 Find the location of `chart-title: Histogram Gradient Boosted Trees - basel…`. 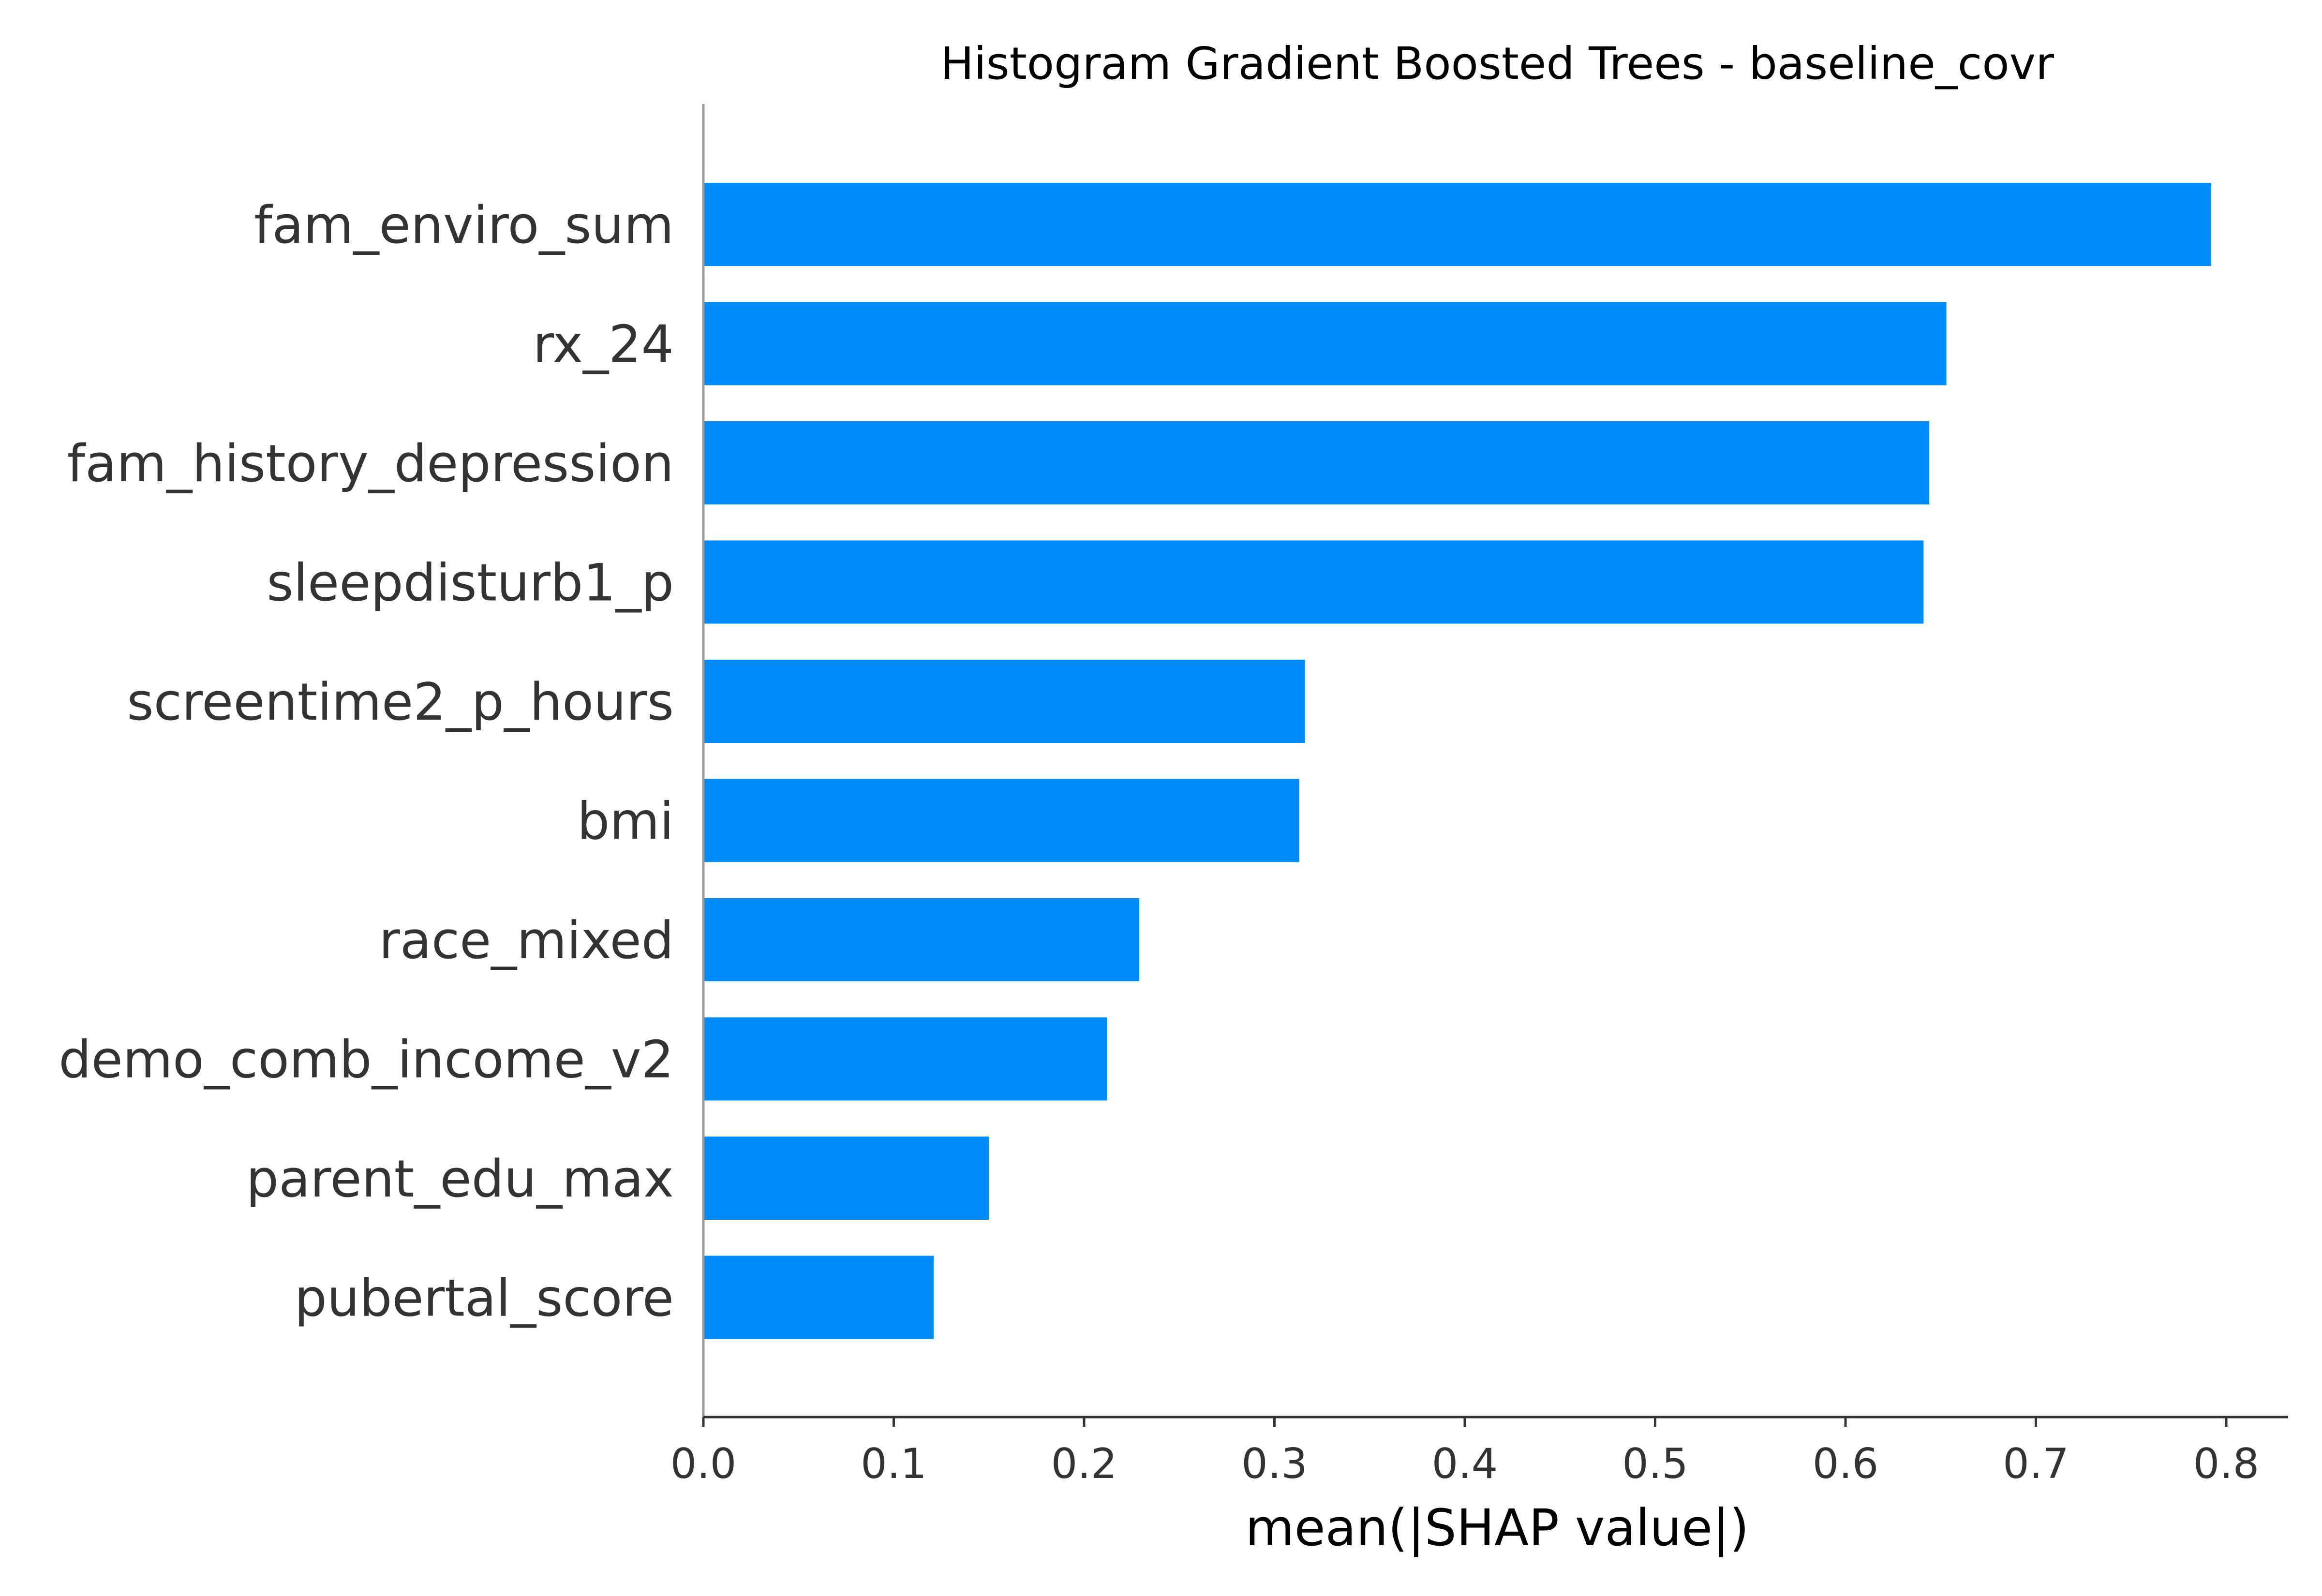

chart-title: Histogram Gradient Boosted Trees - basel… is located at coordinates (1497, 63).